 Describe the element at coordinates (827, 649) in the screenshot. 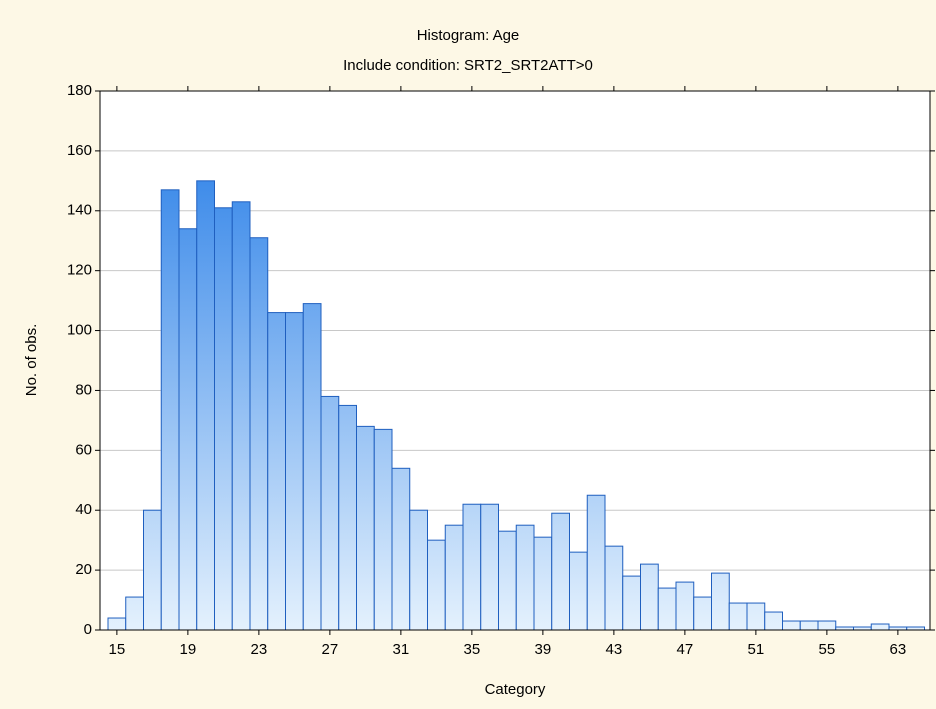

I see `x-tick-label: 55` at that location.